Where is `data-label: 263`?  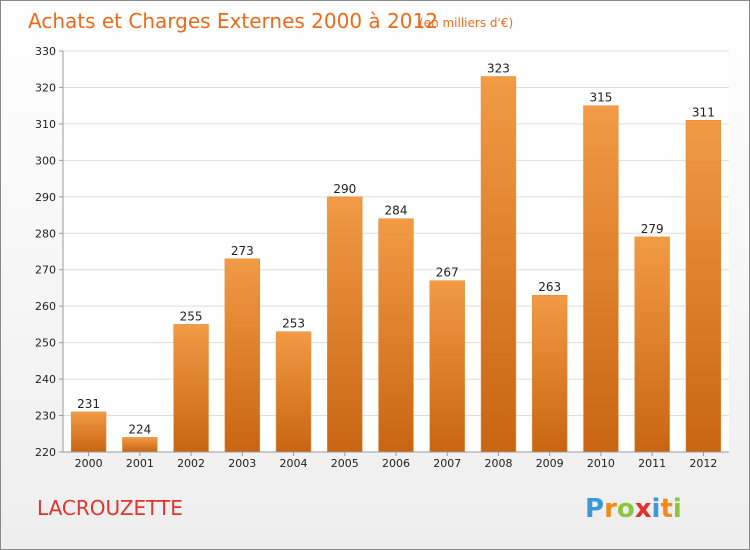 data-label: 263 is located at coordinates (549, 287).